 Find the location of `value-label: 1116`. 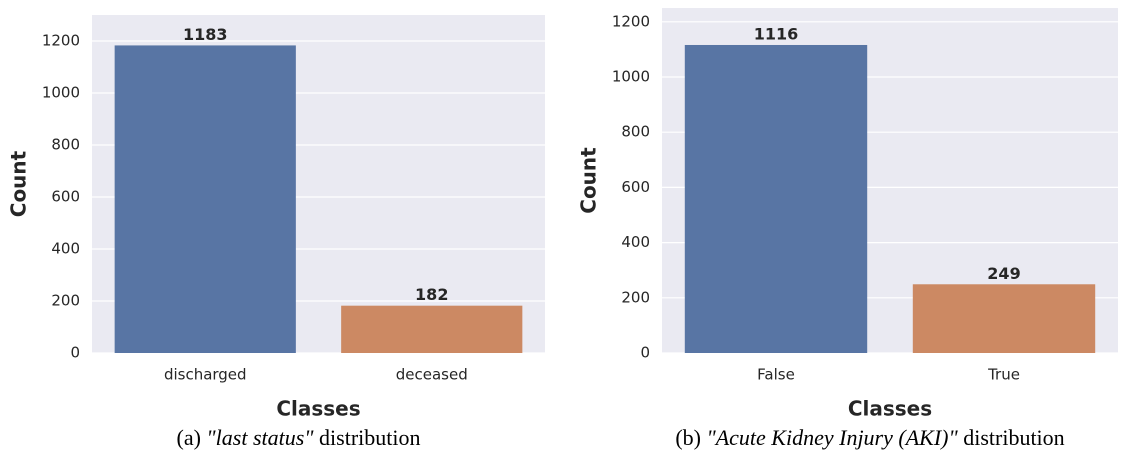

value-label: 1116 is located at coordinates (776, 33).